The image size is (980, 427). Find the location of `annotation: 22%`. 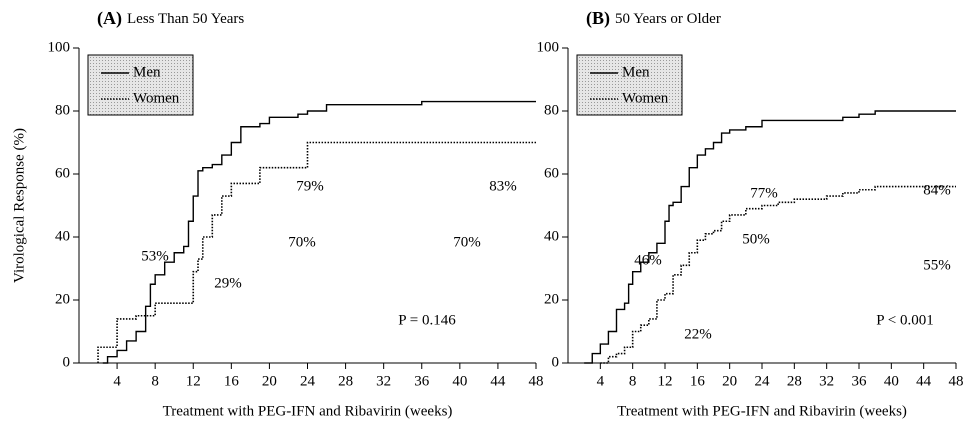

annotation: 22% is located at coordinates (698, 334).